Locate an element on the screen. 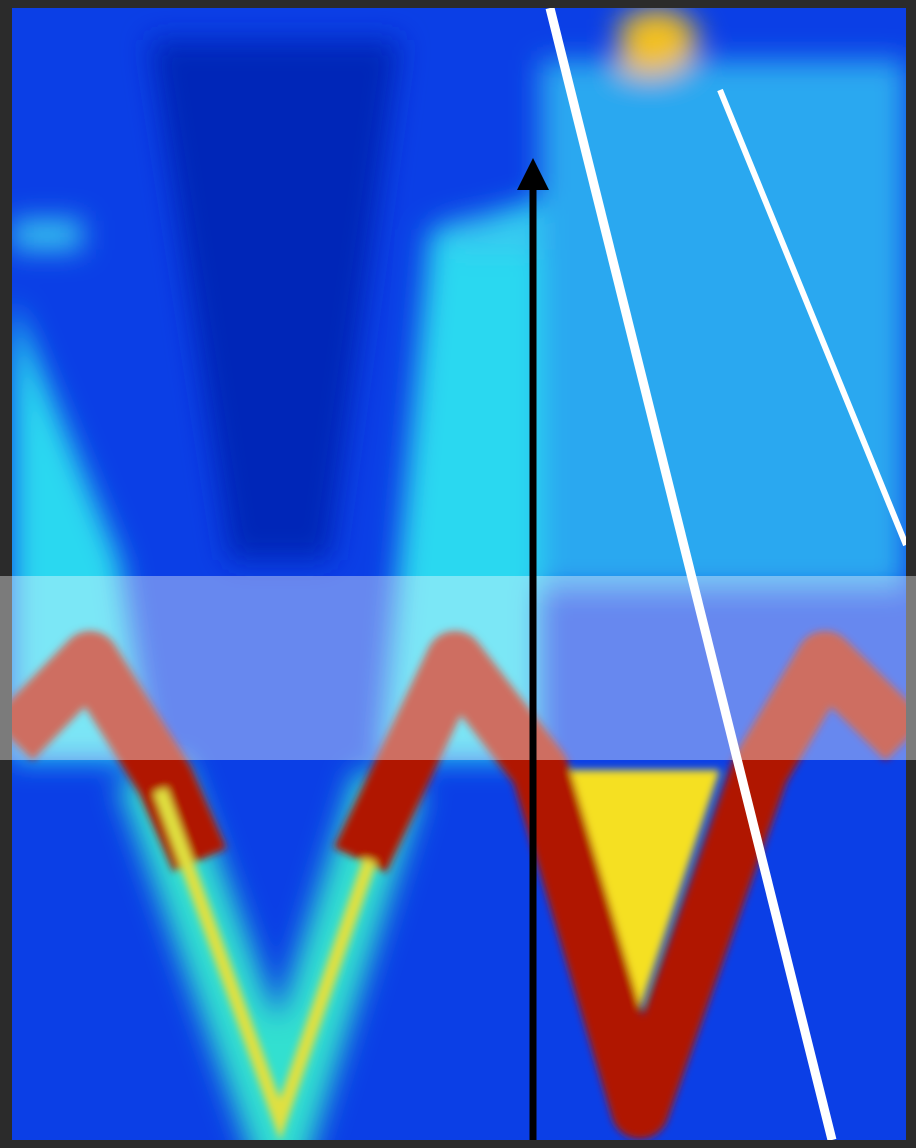 Image resolution: width=916 pixels, height=1148 pixels. arrow-head is located at coordinates (533, 174).